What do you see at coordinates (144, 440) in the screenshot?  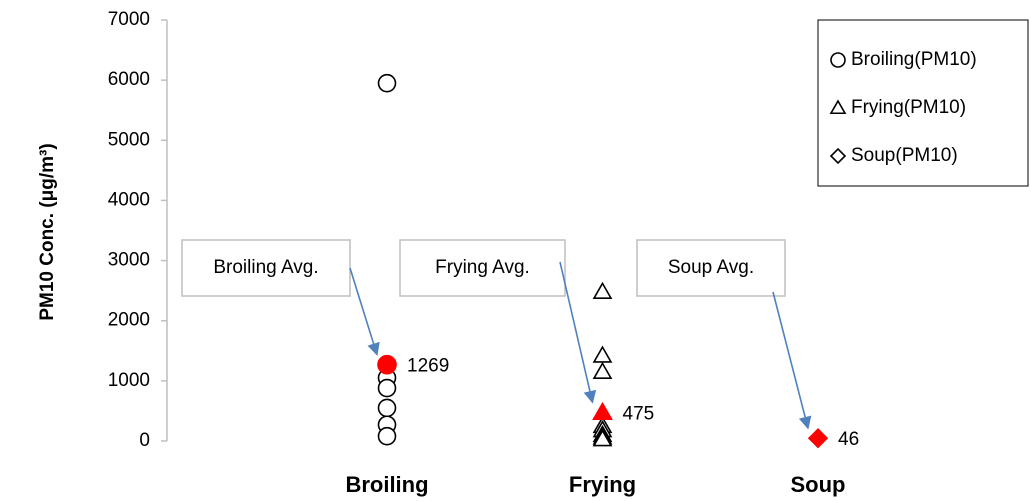 I see `y-tick-label: 0` at bounding box center [144, 440].